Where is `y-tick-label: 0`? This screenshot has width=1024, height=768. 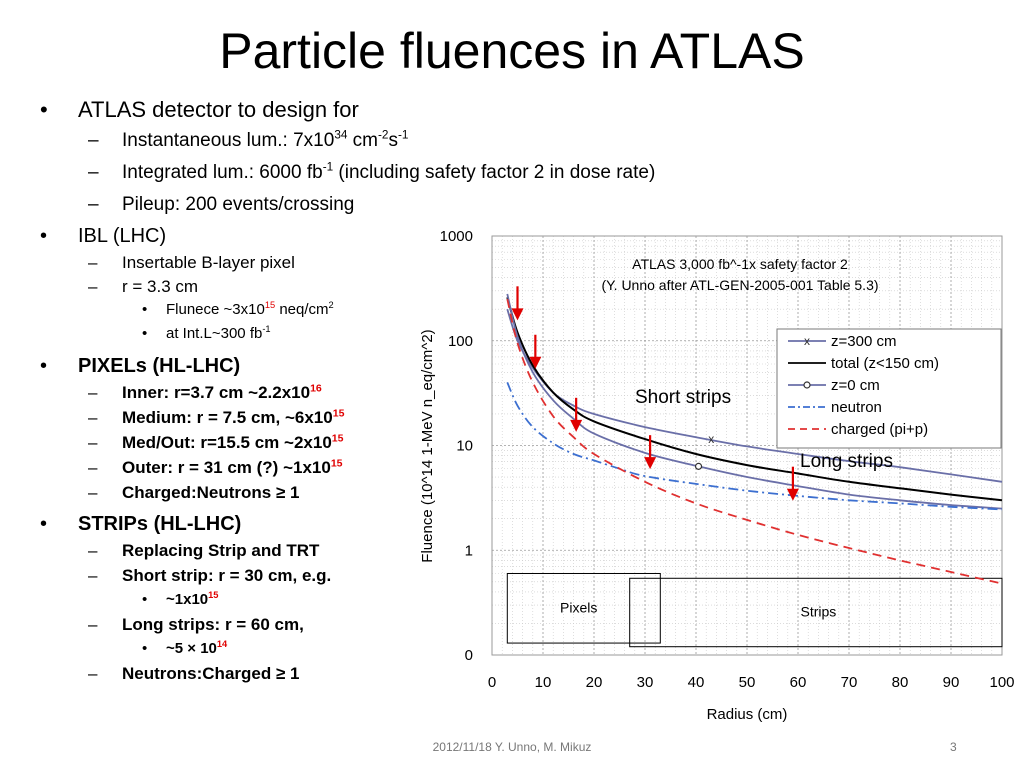
y-tick-label: 0 is located at coordinates (469, 655).